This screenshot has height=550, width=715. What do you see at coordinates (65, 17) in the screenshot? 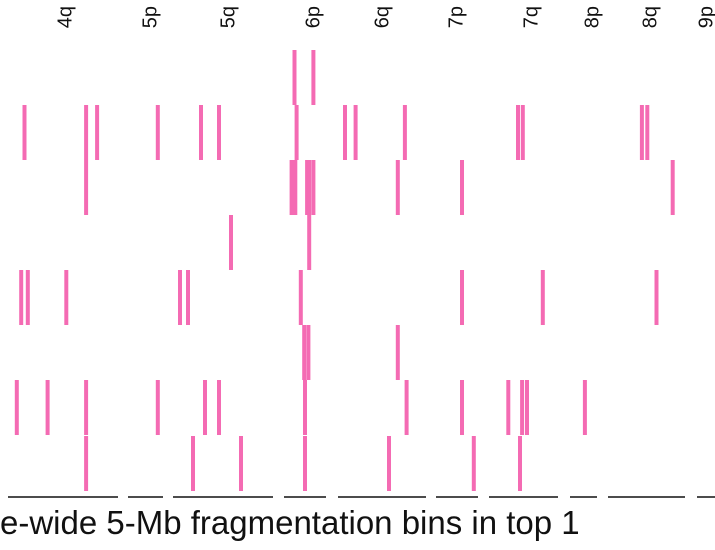
I see `arm-label-4q: 4q` at bounding box center [65, 17].